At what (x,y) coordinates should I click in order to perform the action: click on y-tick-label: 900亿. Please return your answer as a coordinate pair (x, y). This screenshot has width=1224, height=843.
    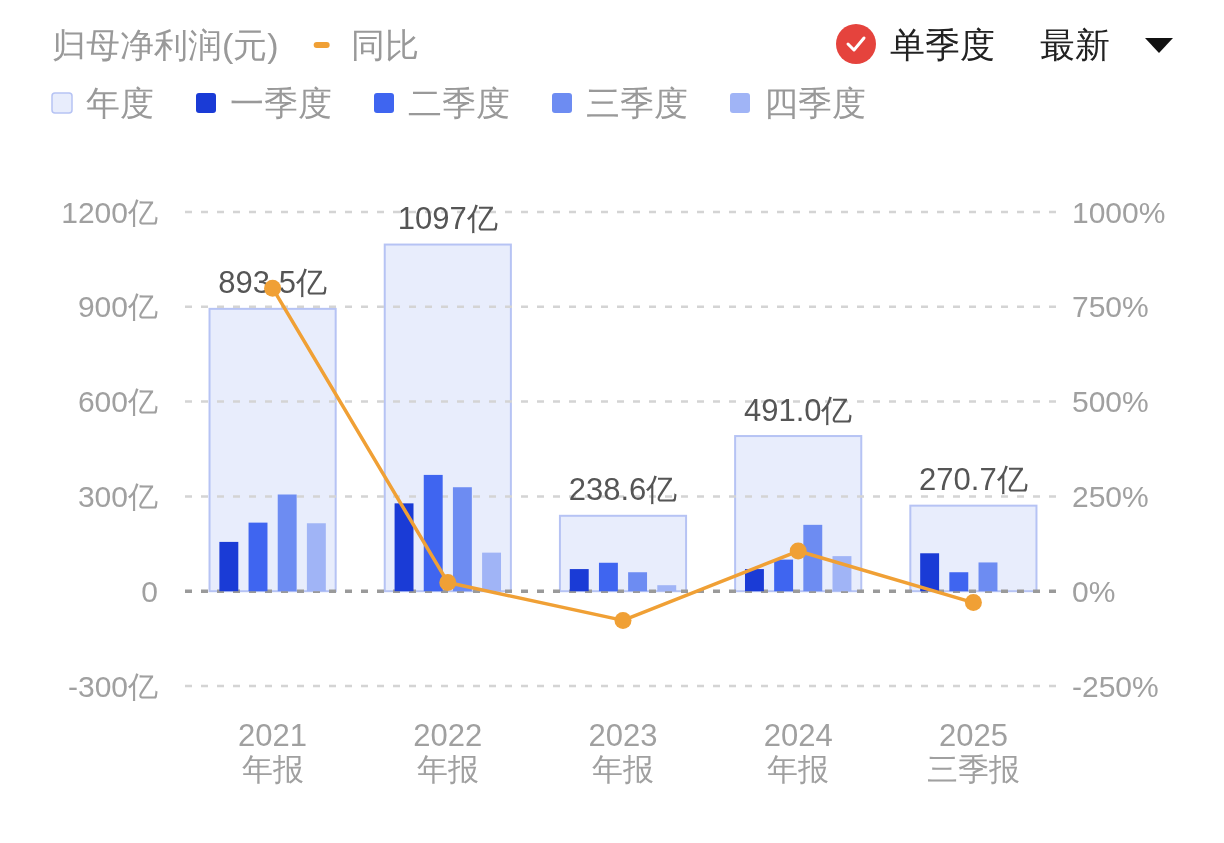
    Looking at the image, I should click on (117, 307).